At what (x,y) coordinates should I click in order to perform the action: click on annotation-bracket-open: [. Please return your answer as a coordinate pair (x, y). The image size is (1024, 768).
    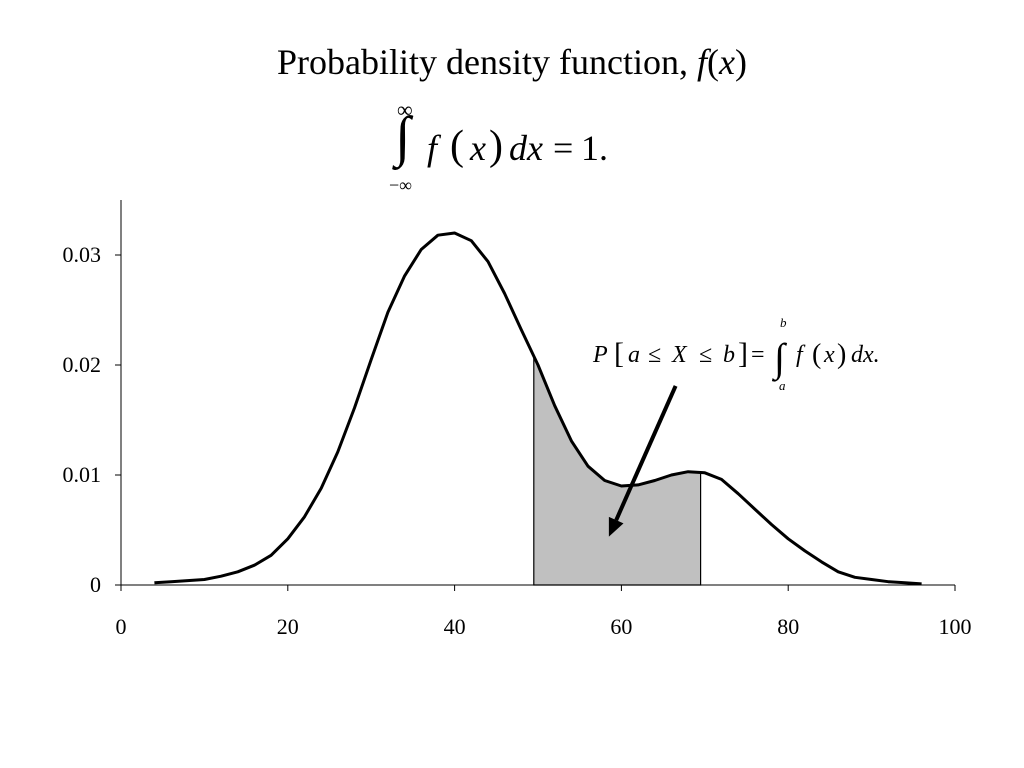
    Looking at the image, I should click on (619, 353).